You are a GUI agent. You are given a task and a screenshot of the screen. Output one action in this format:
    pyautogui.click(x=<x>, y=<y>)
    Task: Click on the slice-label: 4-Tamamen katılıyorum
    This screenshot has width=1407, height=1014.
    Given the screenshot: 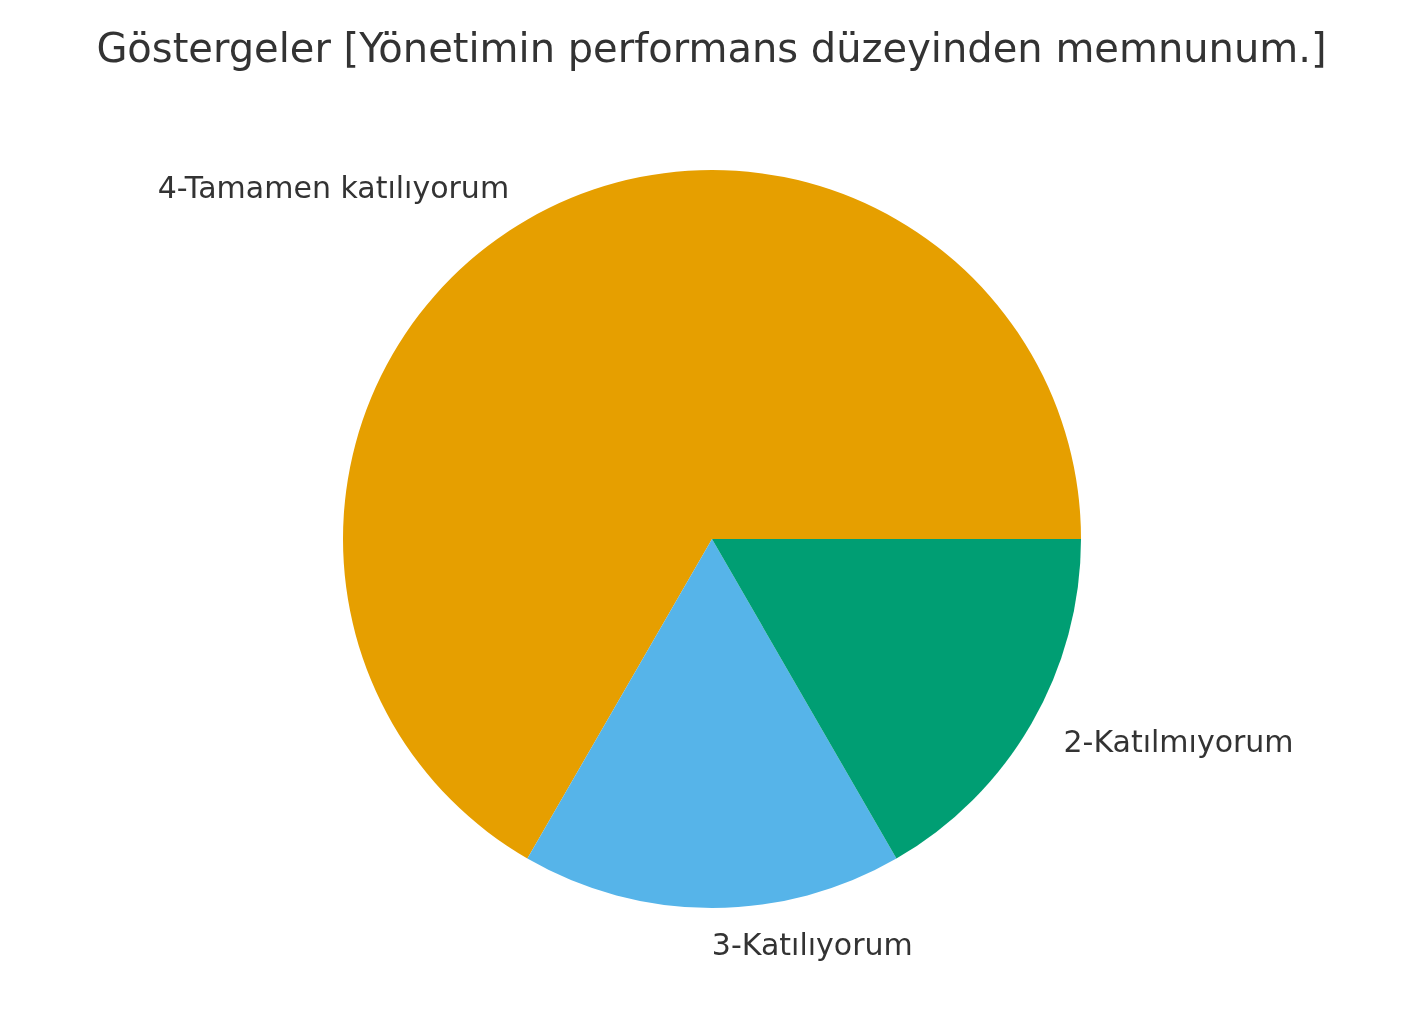 What is the action you would take?
    pyautogui.click(x=333, y=187)
    